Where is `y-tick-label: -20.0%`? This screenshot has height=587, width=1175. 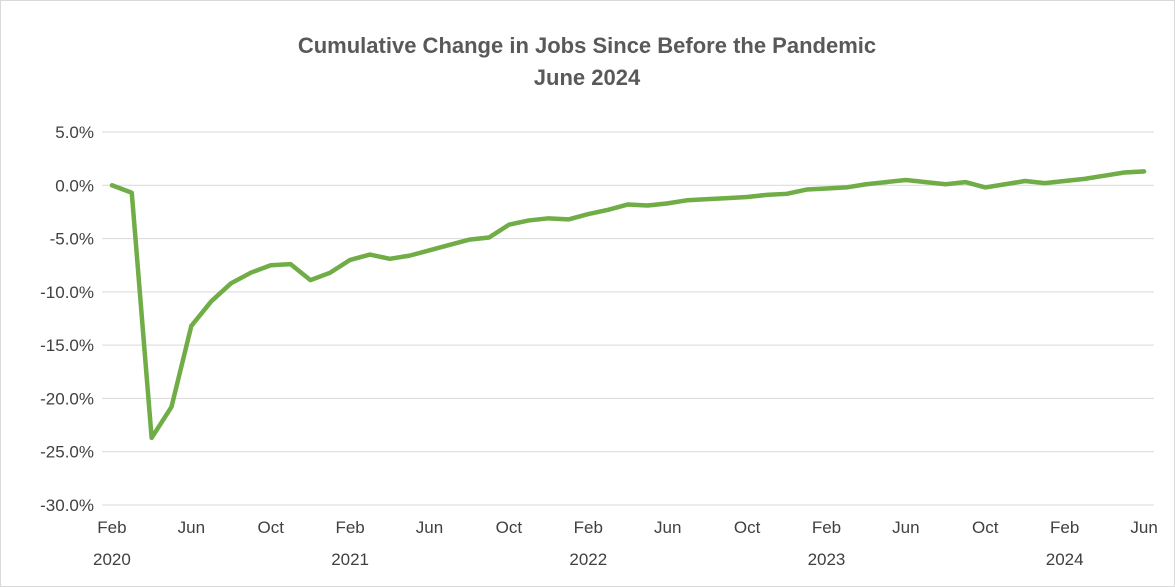
y-tick-label: -20.0% is located at coordinates (67, 398).